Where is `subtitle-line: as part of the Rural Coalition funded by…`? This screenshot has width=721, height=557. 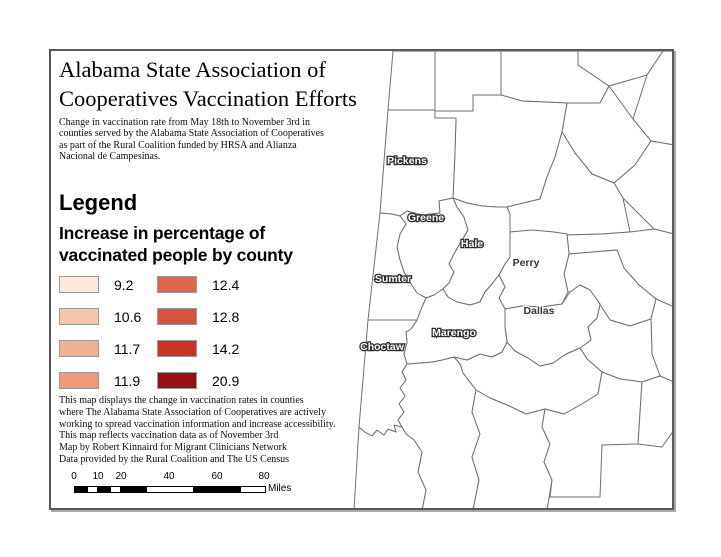 subtitle-line: as part of the Rural Coalition funded by… is located at coordinates (178, 145).